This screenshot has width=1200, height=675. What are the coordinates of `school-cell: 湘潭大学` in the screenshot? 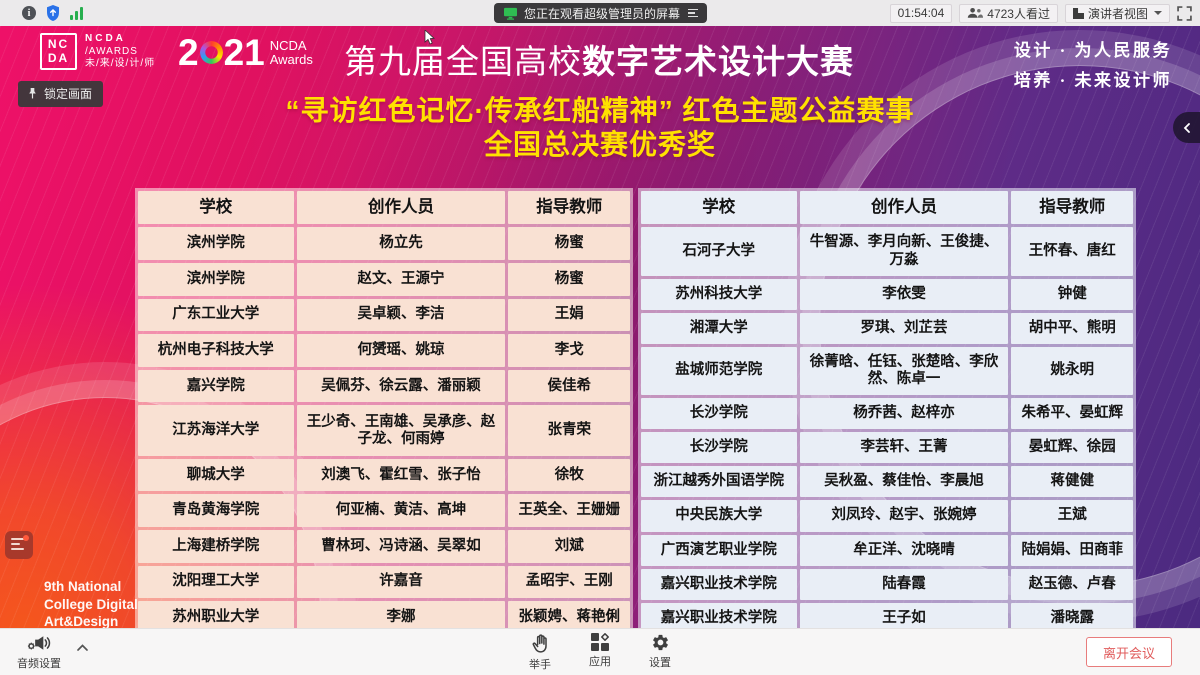 It's located at (719, 328).